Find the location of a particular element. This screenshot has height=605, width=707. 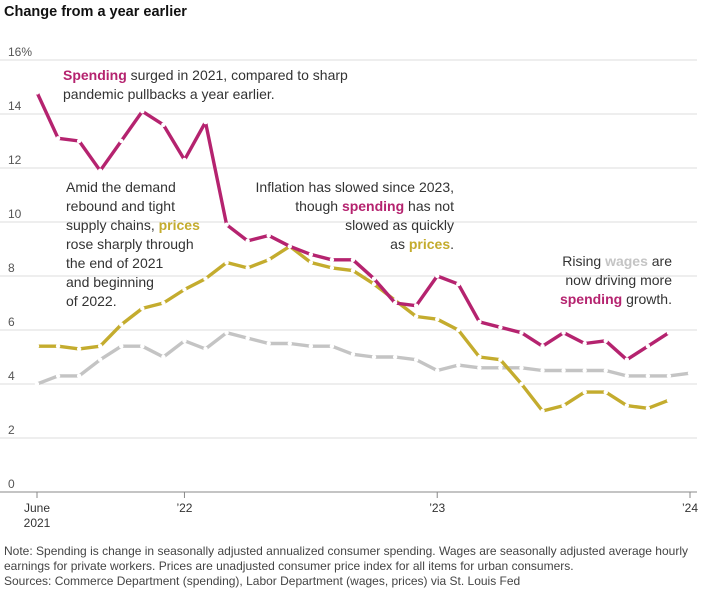

annotation-text: now driving more is located at coordinates (618, 280).